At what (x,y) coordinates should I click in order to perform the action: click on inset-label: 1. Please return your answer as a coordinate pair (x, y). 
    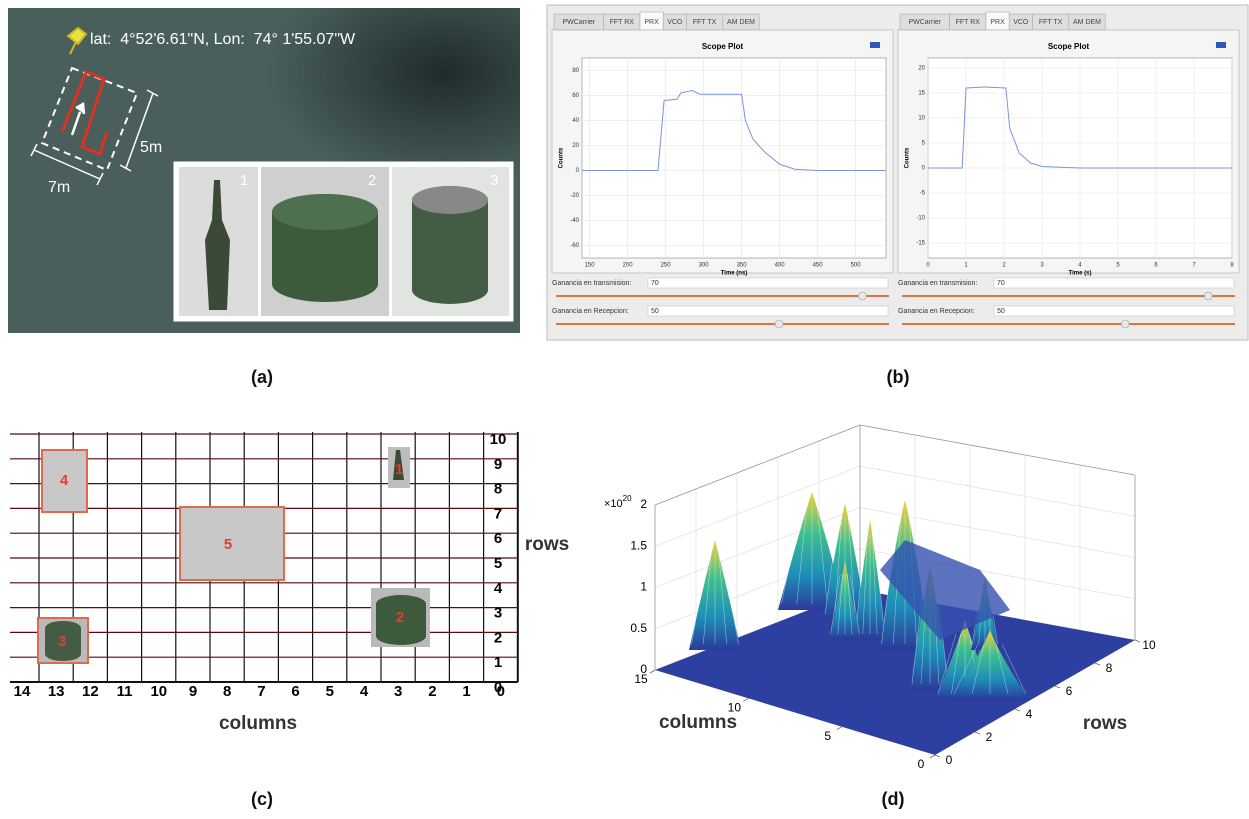
    Looking at the image, I should click on (244, 180).